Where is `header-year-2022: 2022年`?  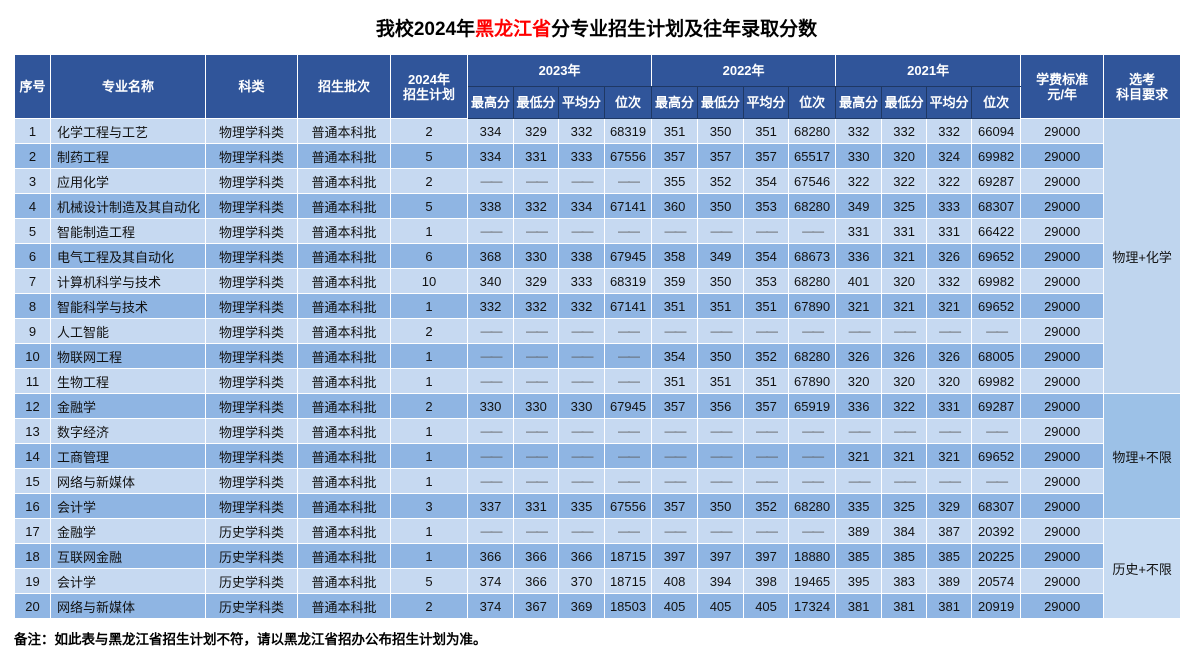
header-year-2022: 2022年 is located at coordinates (744, 70).